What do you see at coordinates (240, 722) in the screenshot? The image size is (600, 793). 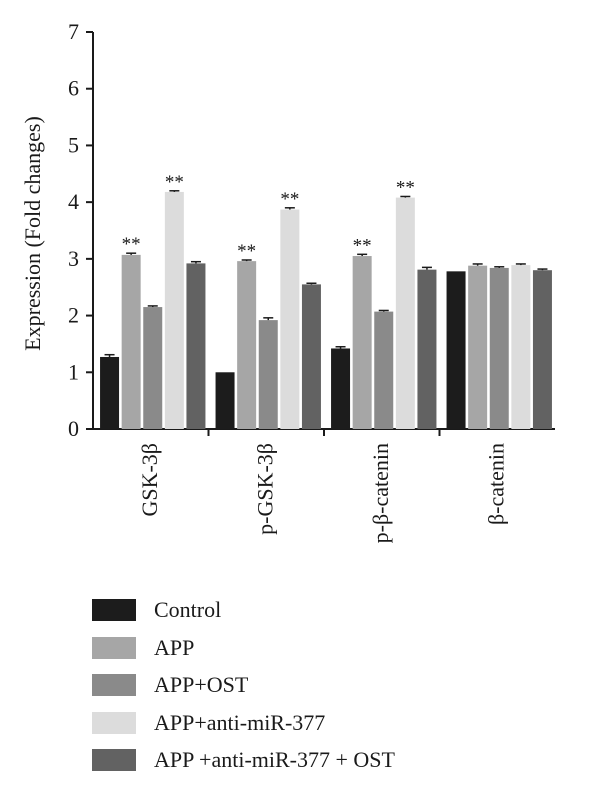 I see `legend-label: APP+anti-miR-377` at bounding box center [240, 722].